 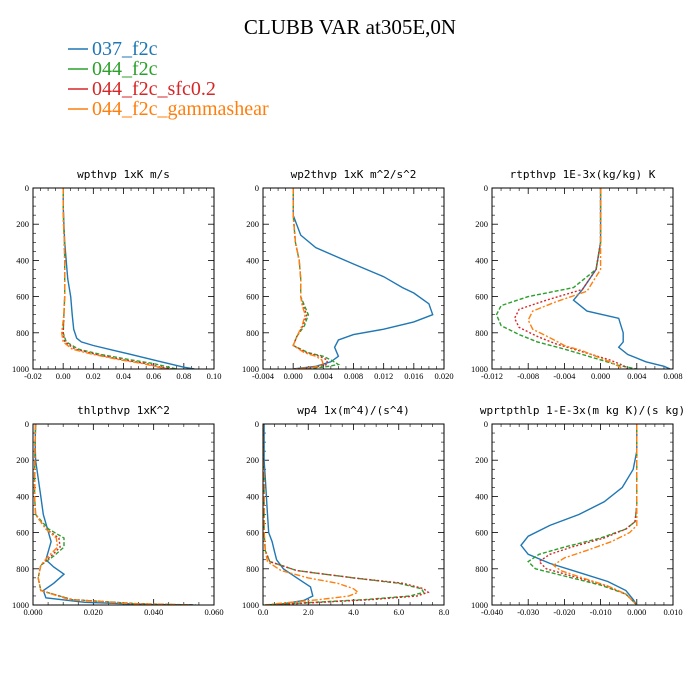 What do you see at coordinates (183, 376) in the screenshot?
I see `x-tick-label: 0.08` at bounding box center [183, 376].